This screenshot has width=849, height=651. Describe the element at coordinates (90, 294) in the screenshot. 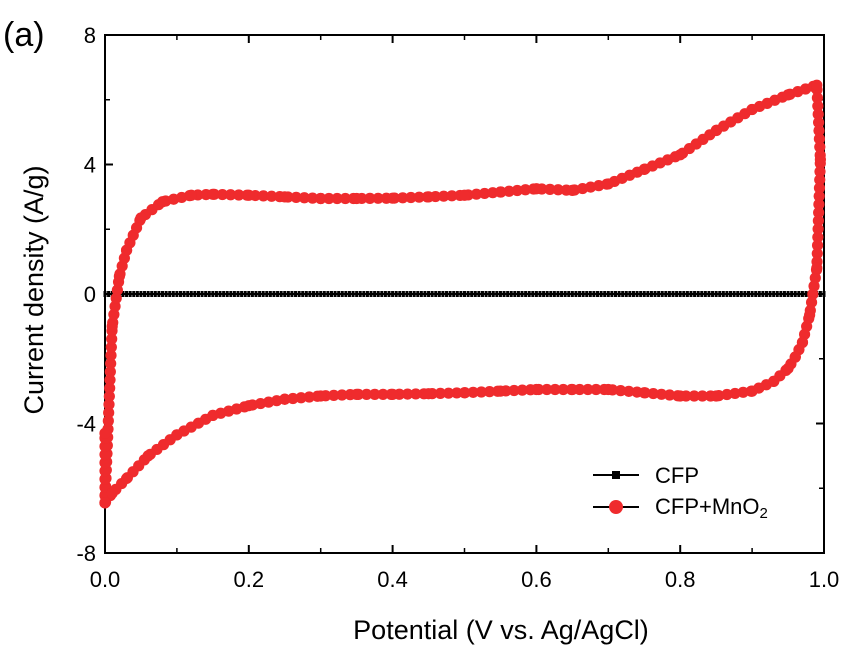

I see `y-tick-label: 0` at that location.